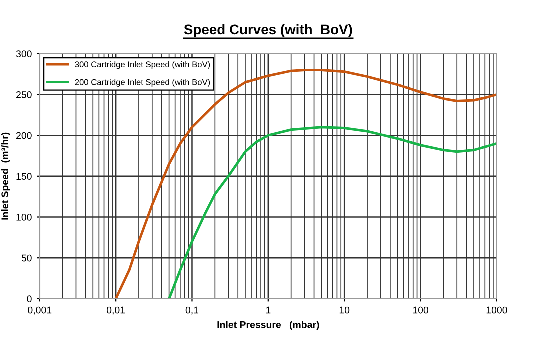  Describe the element at coordinates (345, 310) in the screenshot. I see `x-tick-label: 10` at that location.